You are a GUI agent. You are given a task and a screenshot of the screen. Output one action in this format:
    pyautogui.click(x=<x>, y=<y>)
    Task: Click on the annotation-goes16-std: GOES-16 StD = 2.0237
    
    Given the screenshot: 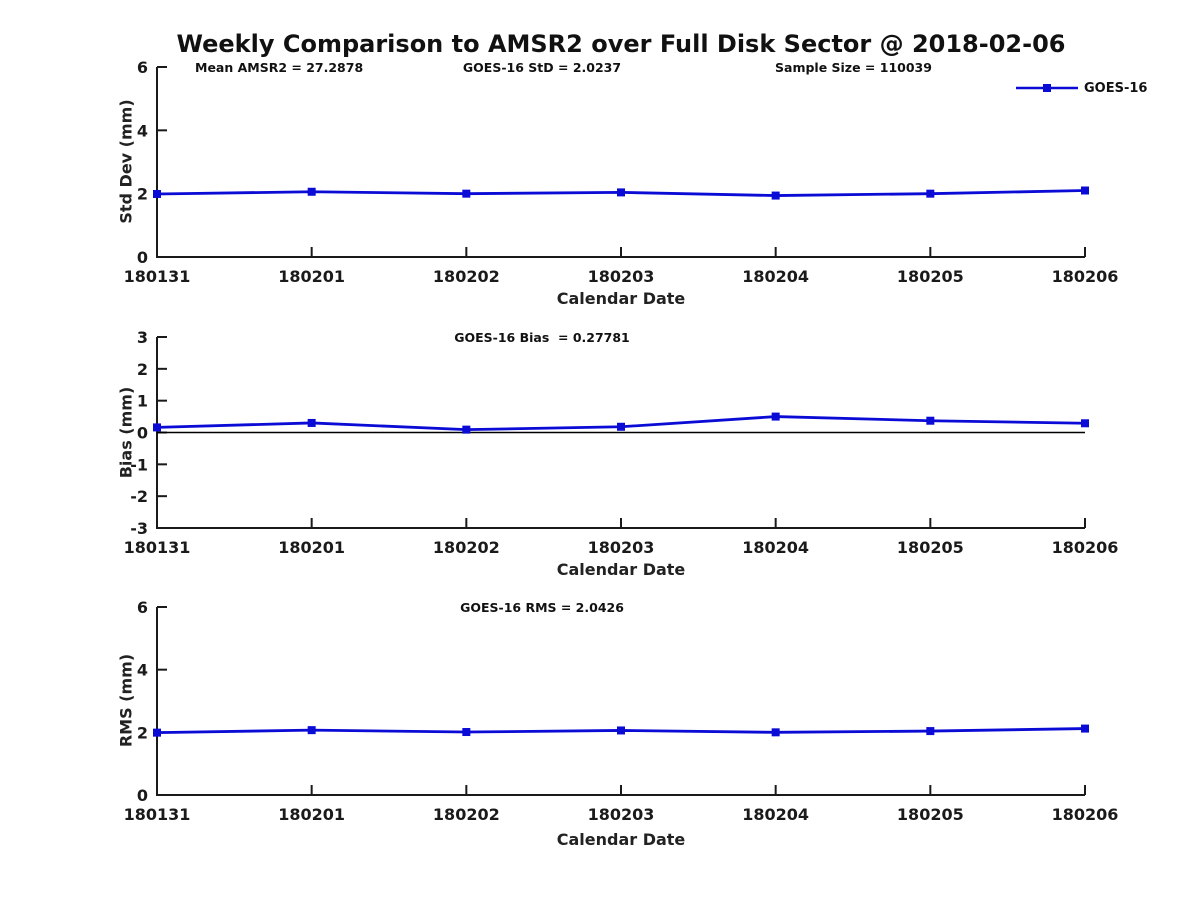 What is the action you would take?
    pyautogui.click(x=542, y=67)
    